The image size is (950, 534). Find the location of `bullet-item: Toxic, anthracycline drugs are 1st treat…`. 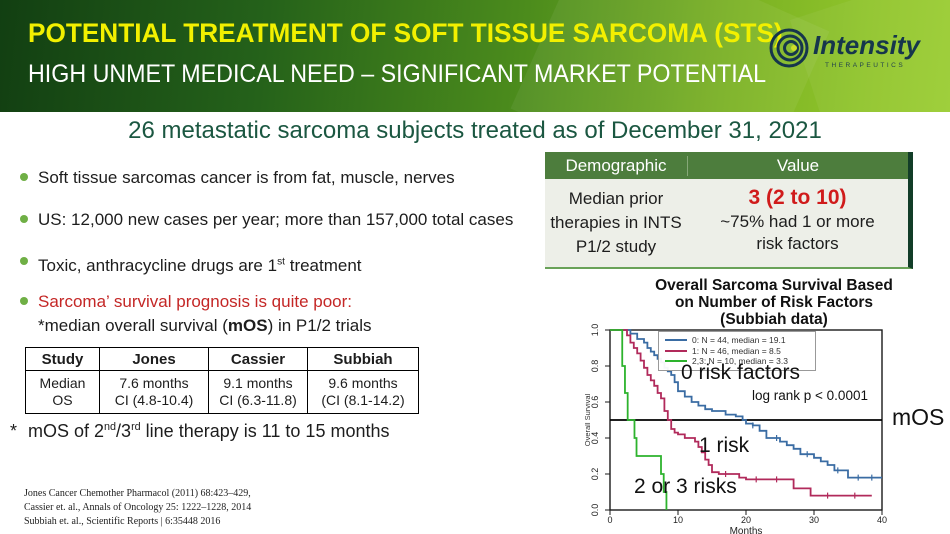

bullet-item: Toxic, anthracycline drugs are 1st treat… is located at coordinates (300, 264).